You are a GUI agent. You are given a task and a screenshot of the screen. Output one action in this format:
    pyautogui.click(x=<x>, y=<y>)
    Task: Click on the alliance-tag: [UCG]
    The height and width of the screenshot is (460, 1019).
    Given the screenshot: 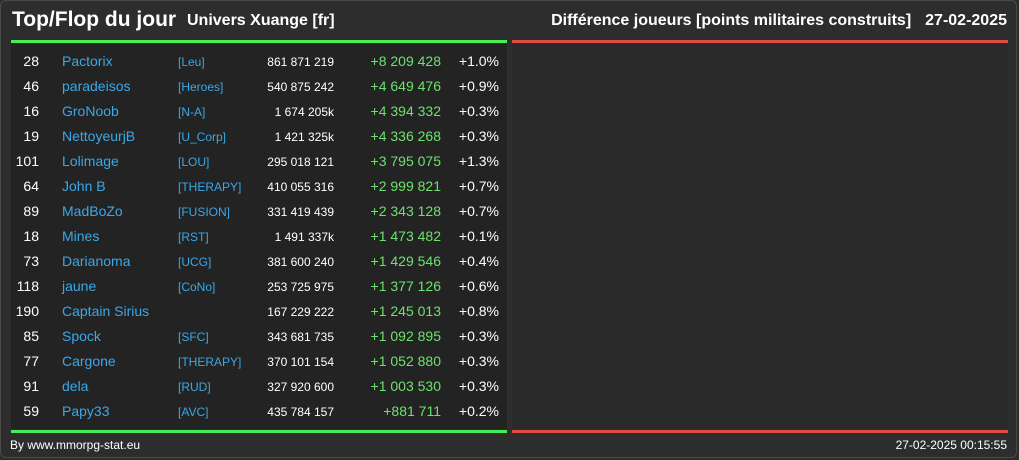 What is the action you would take?
    pyautogui.click(x=195, y=262)
    